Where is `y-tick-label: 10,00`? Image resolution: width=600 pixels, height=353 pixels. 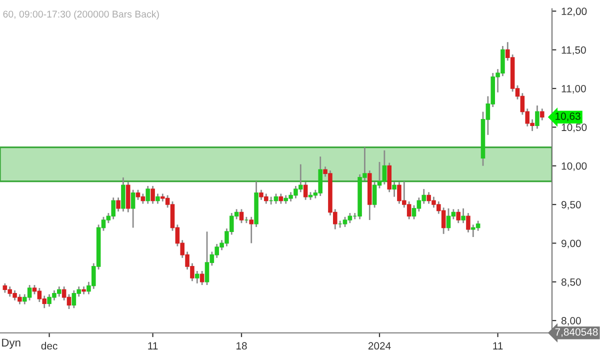 y-tick-label: 10,00 is located at coordinates (574, 166).